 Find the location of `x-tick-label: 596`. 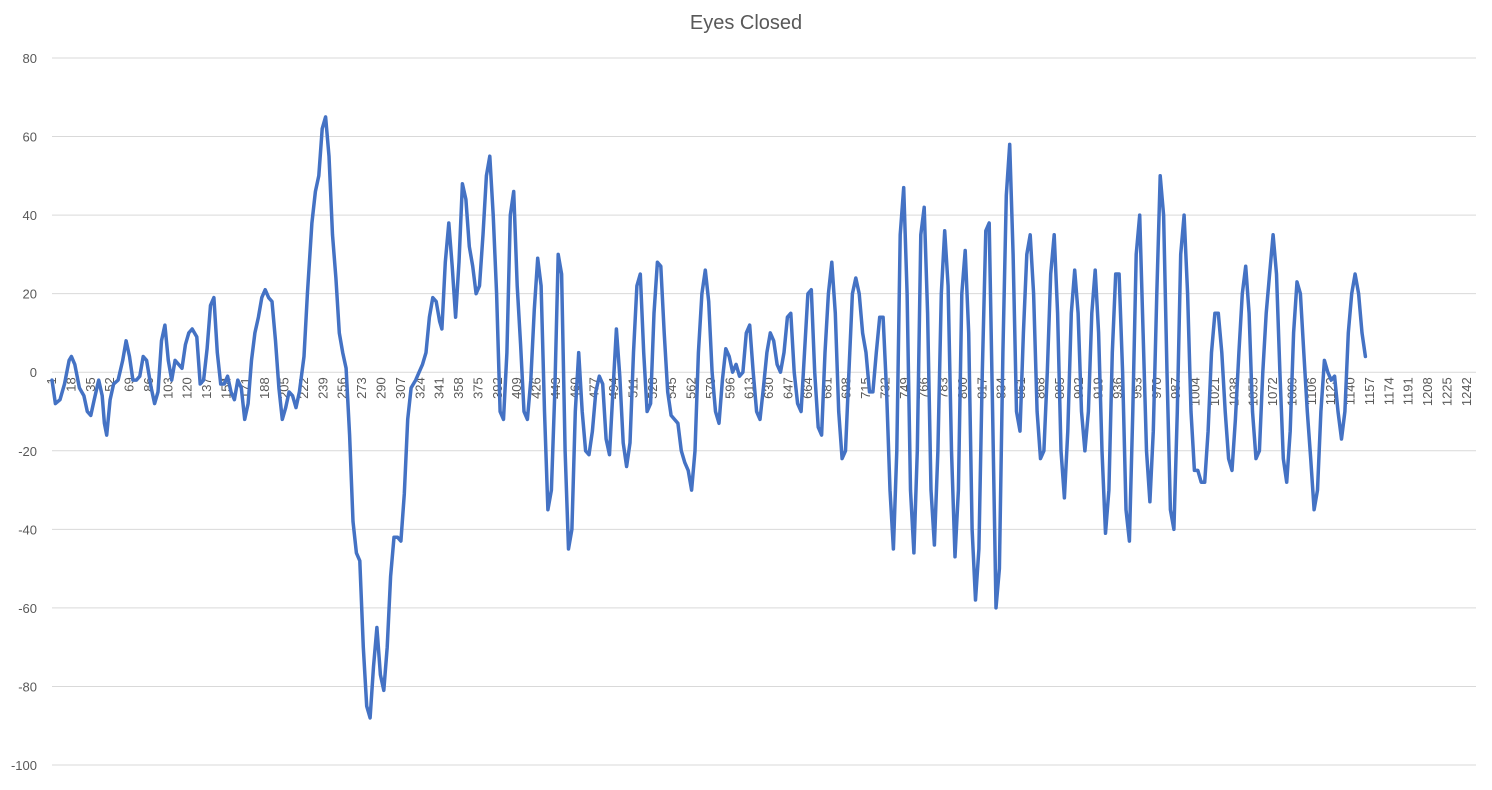

x-tick-label: 596 is located at coordinates (729, 388).